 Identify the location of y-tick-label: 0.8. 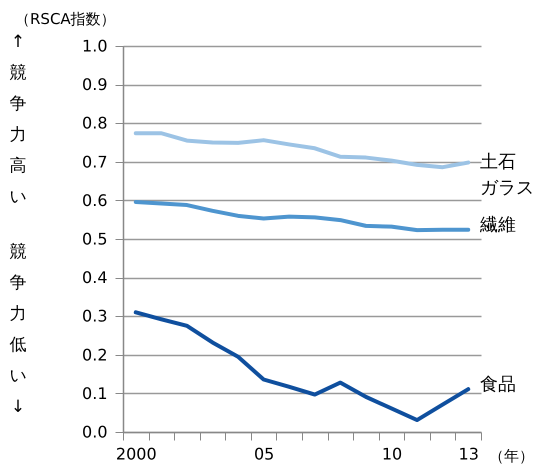
(95, 123).